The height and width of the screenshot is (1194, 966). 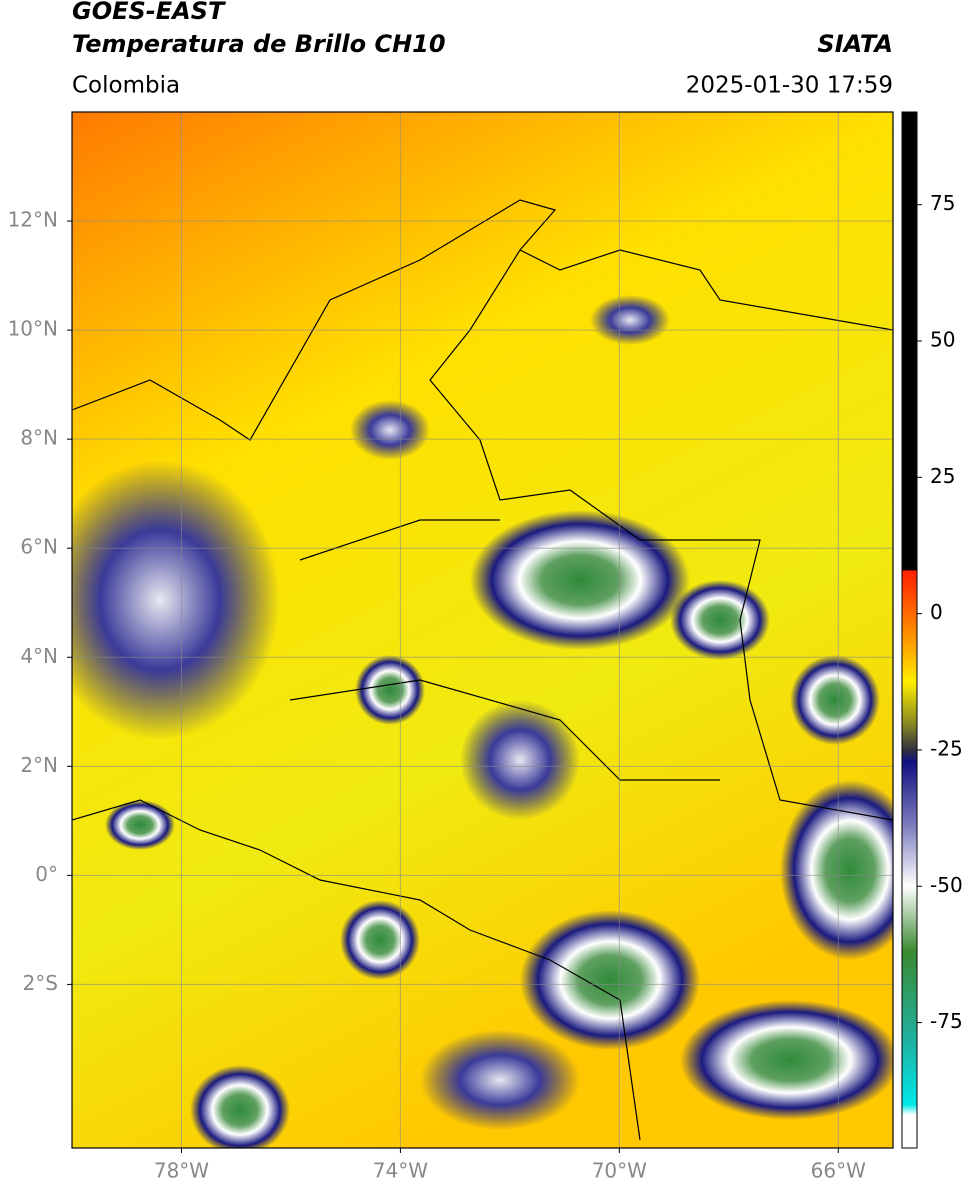 I want to click on y-tick-label: 10°N, so click(x=33, y=329).